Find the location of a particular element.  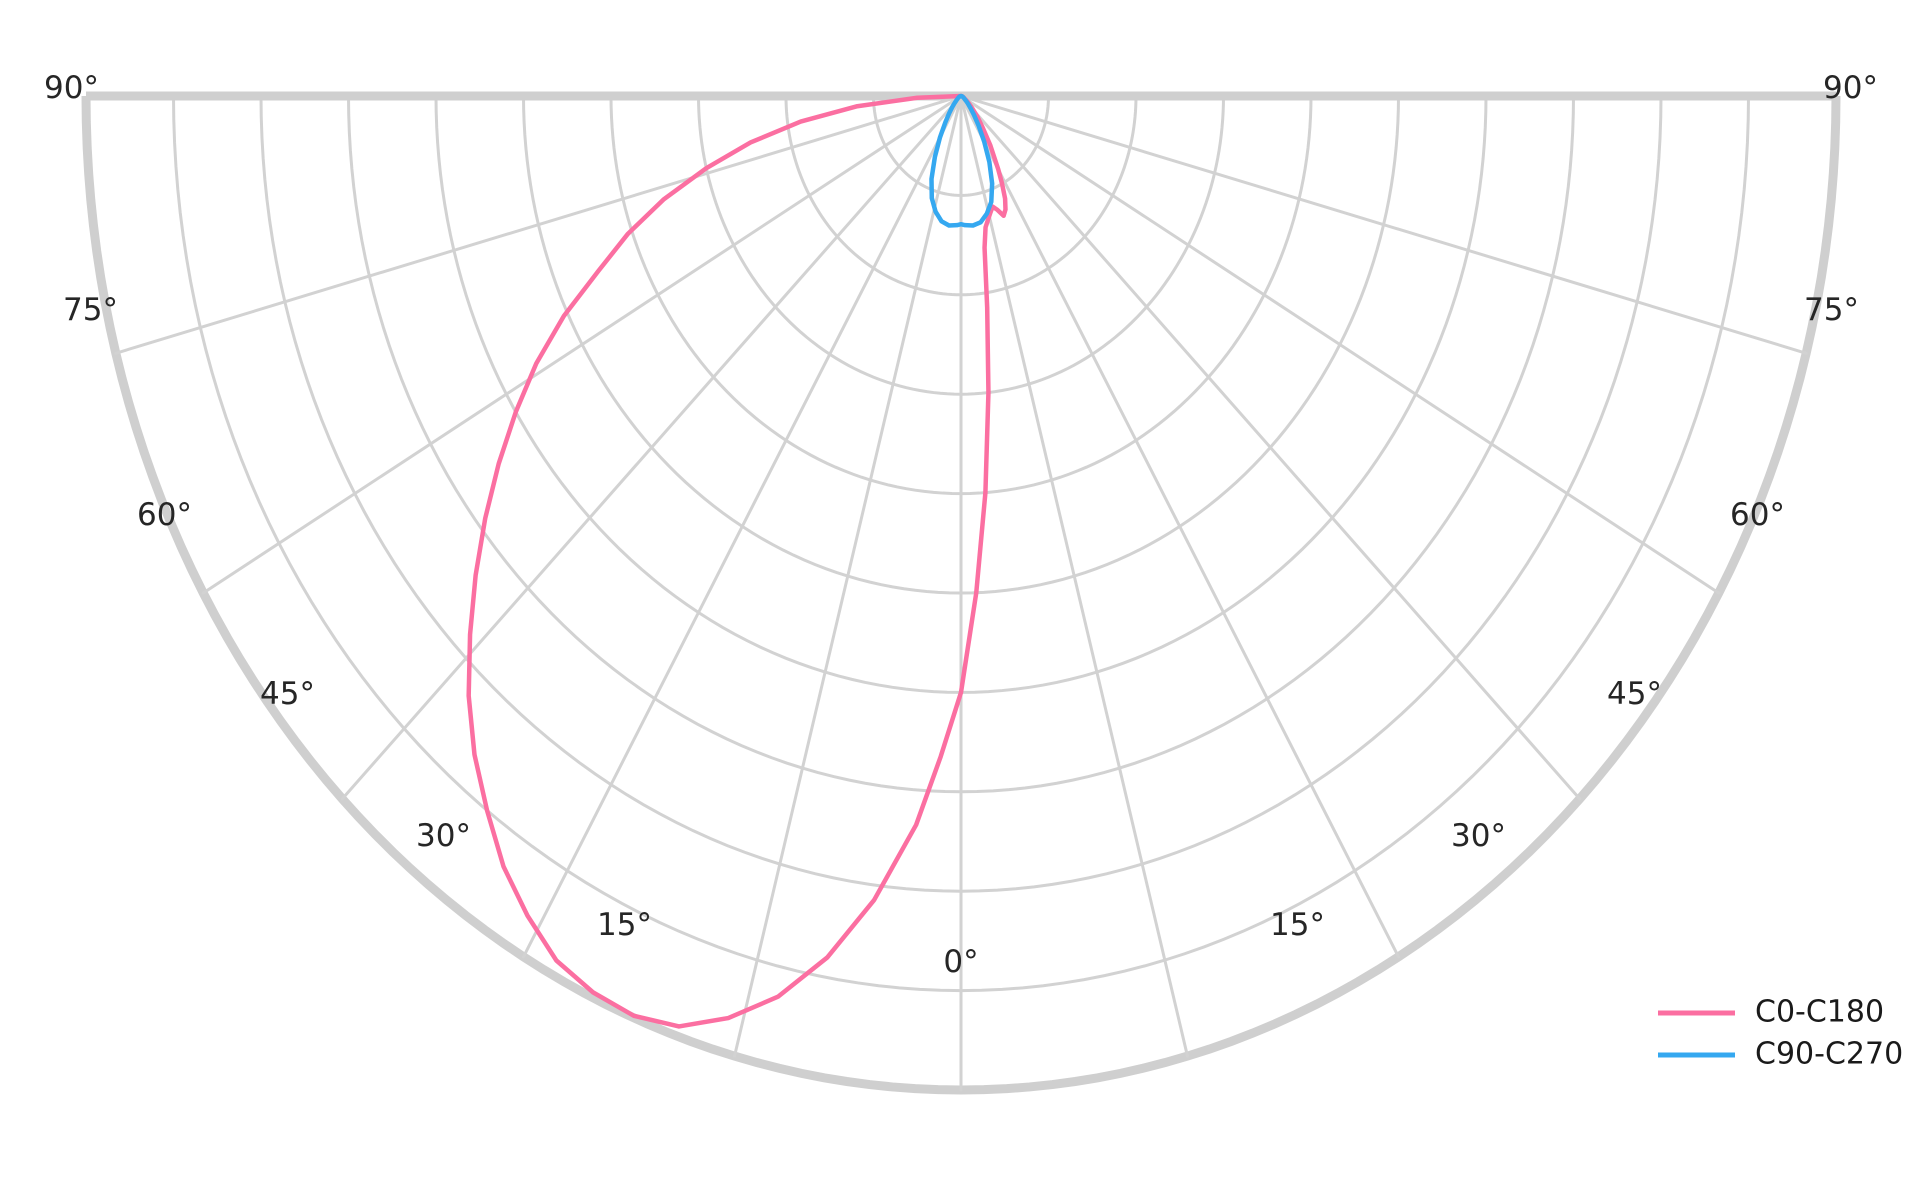

angle-label-right-30: 30° is located at coordinates (1478, 836).